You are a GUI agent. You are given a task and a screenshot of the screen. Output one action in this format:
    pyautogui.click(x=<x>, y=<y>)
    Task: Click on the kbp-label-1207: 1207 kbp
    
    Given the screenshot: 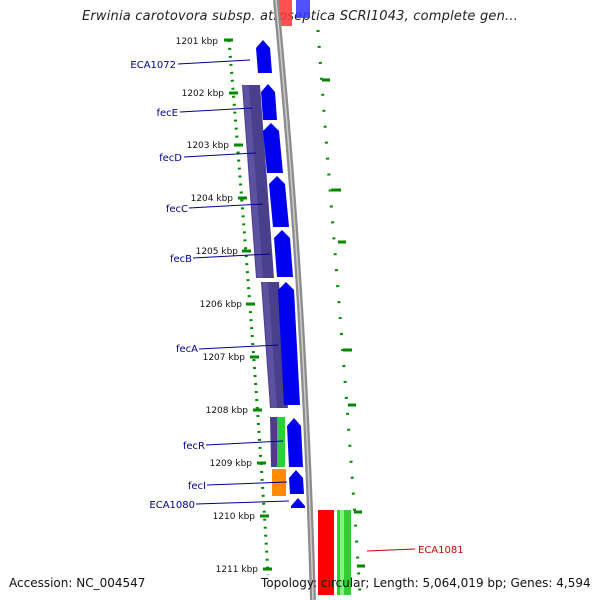 What is the action you would take?
    pyautogui.click(x=224, y=358)
    